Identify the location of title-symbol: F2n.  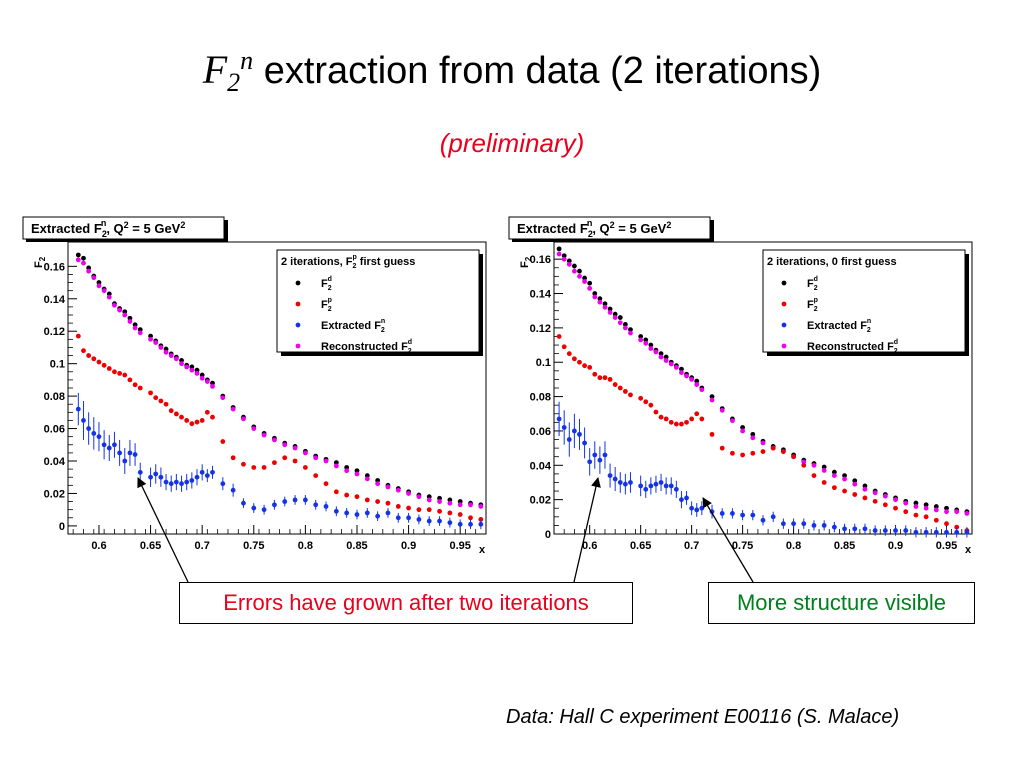
(228, 71).